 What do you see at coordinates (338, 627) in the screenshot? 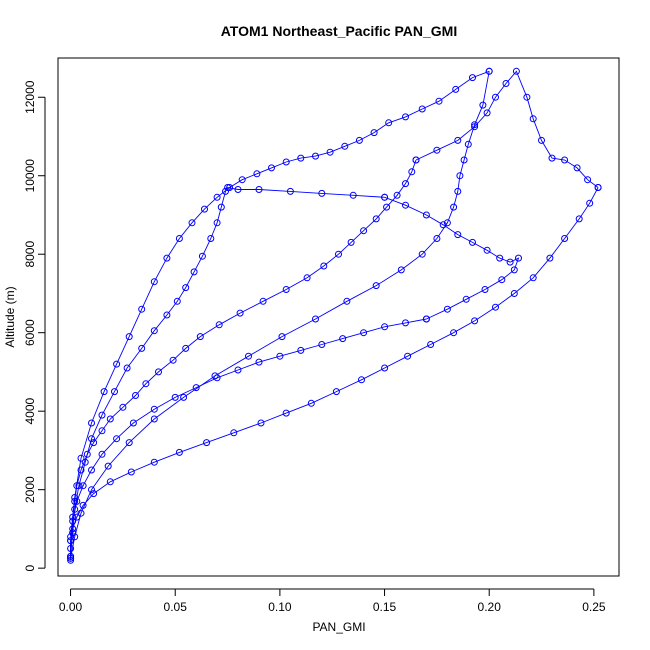
I see `x-axis-label: PAN_GMI` at bounding box center [338, 627].